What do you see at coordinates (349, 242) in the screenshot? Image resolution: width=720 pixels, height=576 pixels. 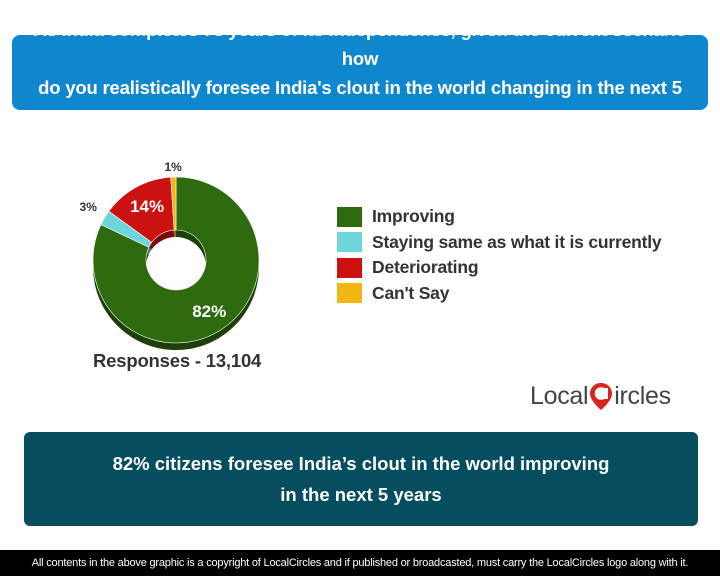 I see `legend-swatch-staying-same` at bounding box center [349, 242].